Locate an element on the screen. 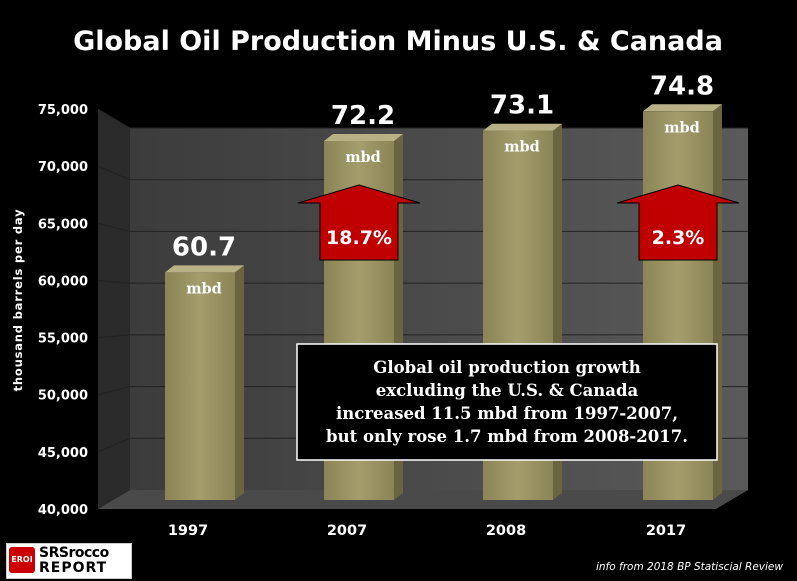 The height and width of the screenshot is (581, 797). plot-floor is located at coordinates (423, 499).